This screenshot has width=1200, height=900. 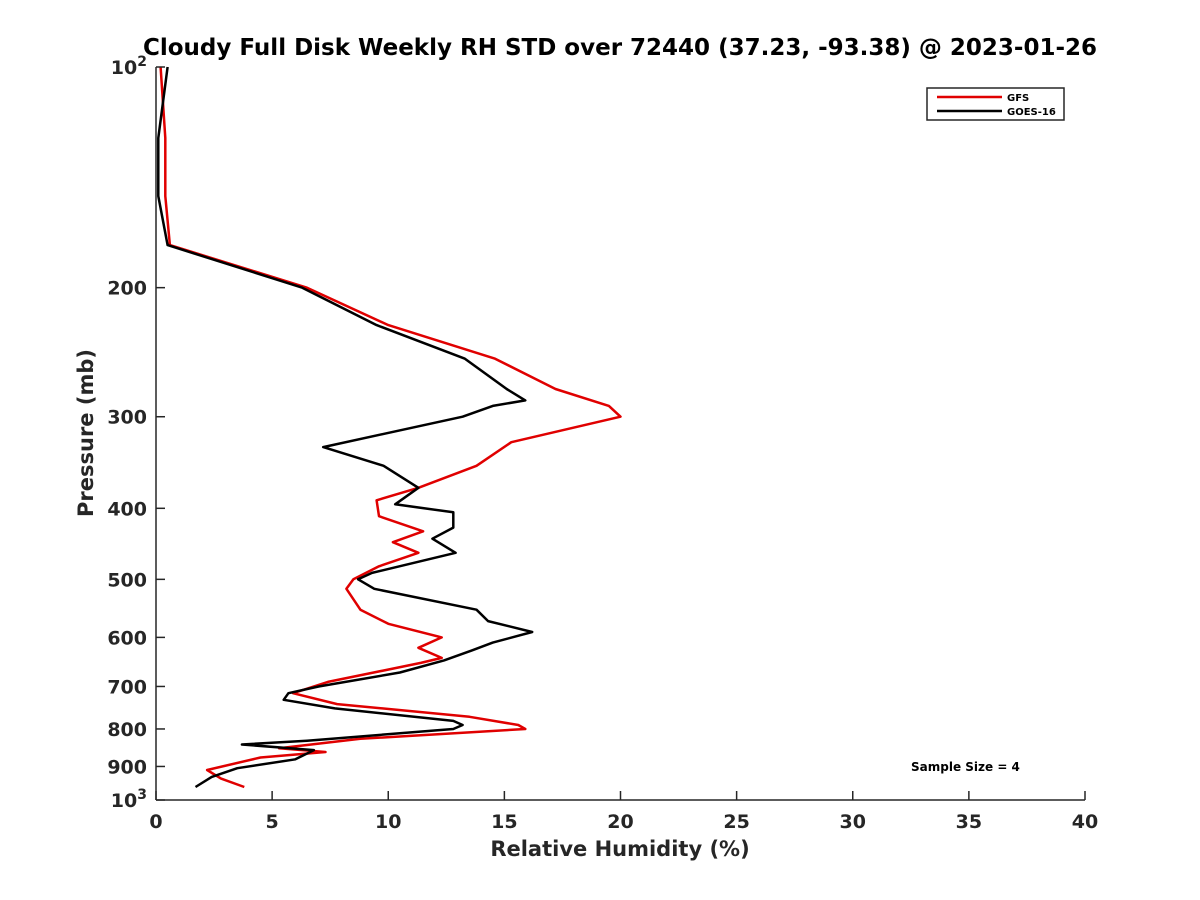 What do you see at coordinates (619, 849) in the screenshot?
I see `x-axis-label: Relative Humidity (%)` at bounding box center [619, 849].